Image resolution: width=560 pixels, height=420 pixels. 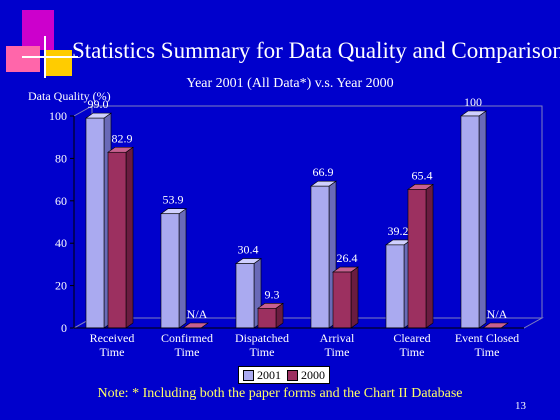 I want to click on y-tick-label: 60, so click(x=61, y=201).